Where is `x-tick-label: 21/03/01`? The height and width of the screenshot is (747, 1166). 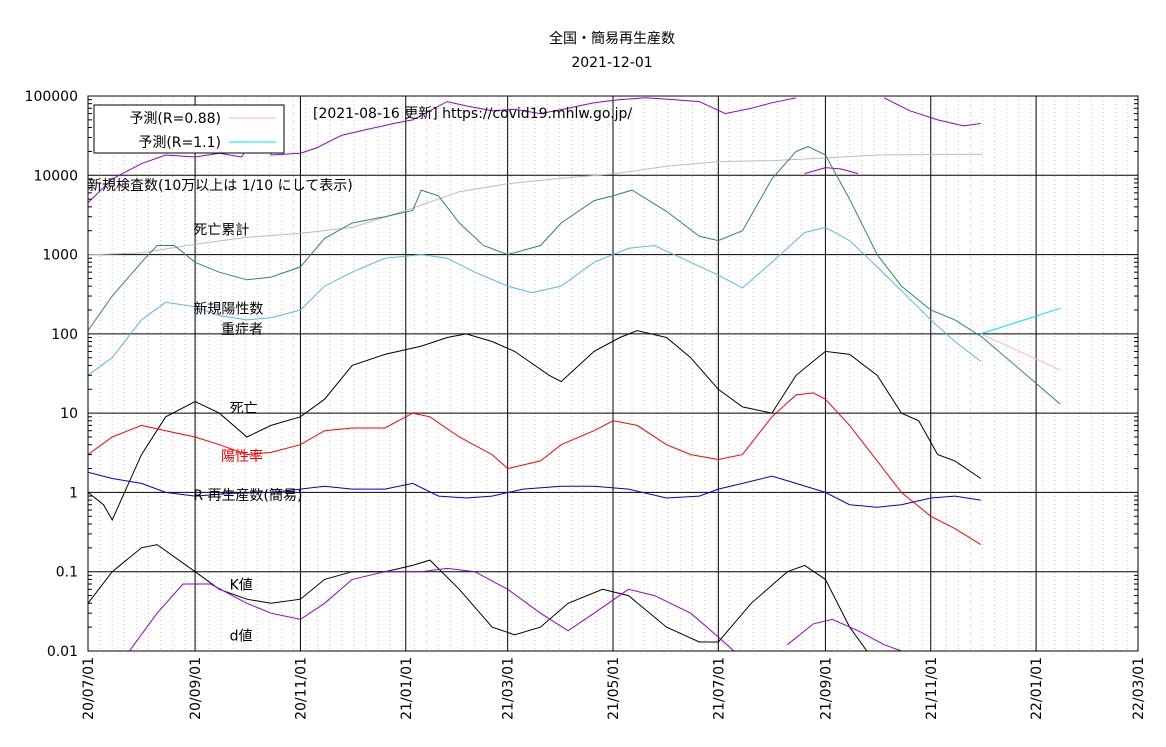
x-tick-label: 21/03/01 is located at coordinates (509, 688).